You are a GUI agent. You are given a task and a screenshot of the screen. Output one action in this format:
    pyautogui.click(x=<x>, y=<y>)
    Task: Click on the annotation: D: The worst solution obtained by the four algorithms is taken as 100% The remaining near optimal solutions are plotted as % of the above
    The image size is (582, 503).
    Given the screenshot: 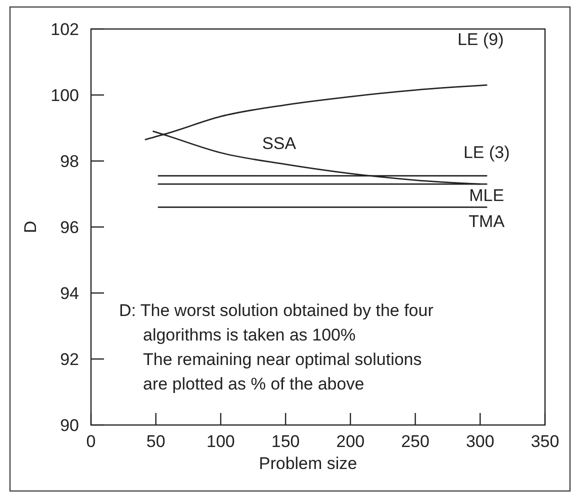 What is the action you would take?
    pyautogui.click(x=276, y=347)
    